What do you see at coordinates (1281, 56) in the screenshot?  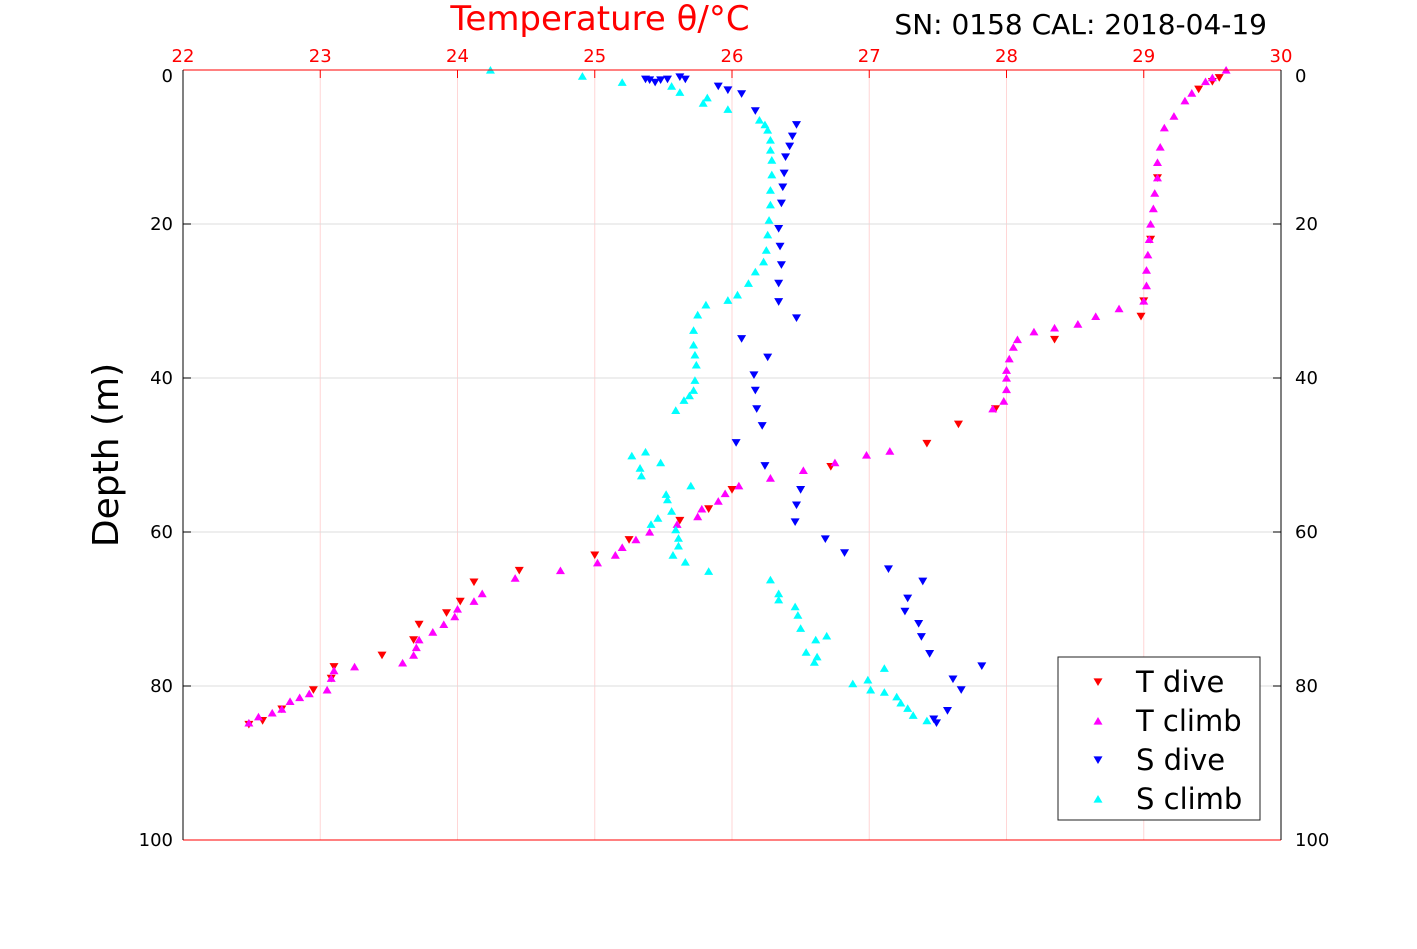 I see `x-tick-label: 30` at bounding box center [1281, 56].